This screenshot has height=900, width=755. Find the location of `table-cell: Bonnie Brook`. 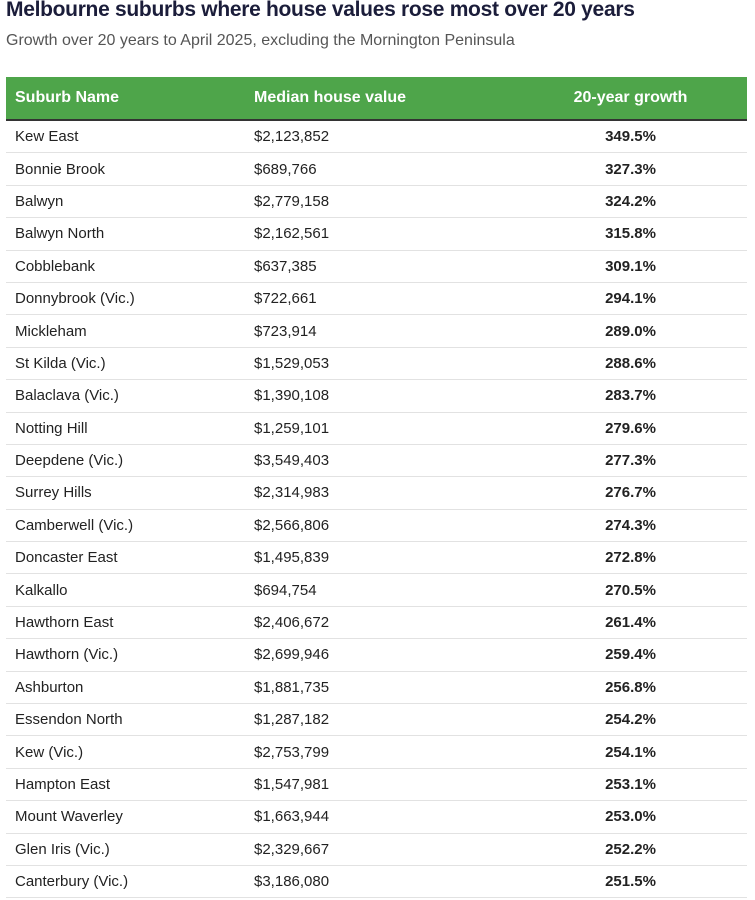

table-cell: Bonnie Brook is located at coordinates (125, 169).